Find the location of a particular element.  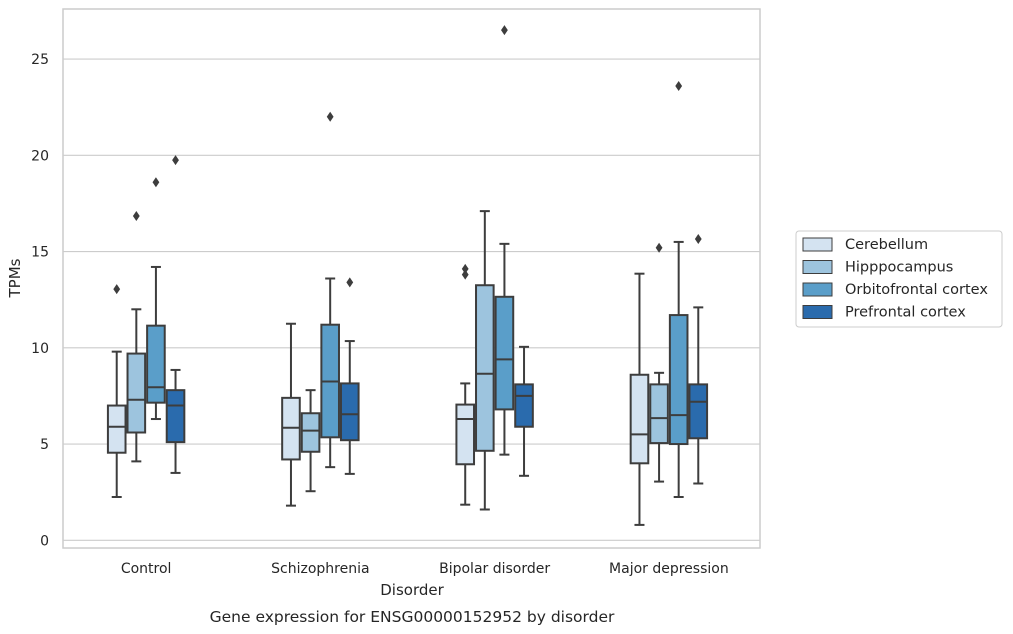

y-tick-label: 0 is located at coordinates (44, 541).